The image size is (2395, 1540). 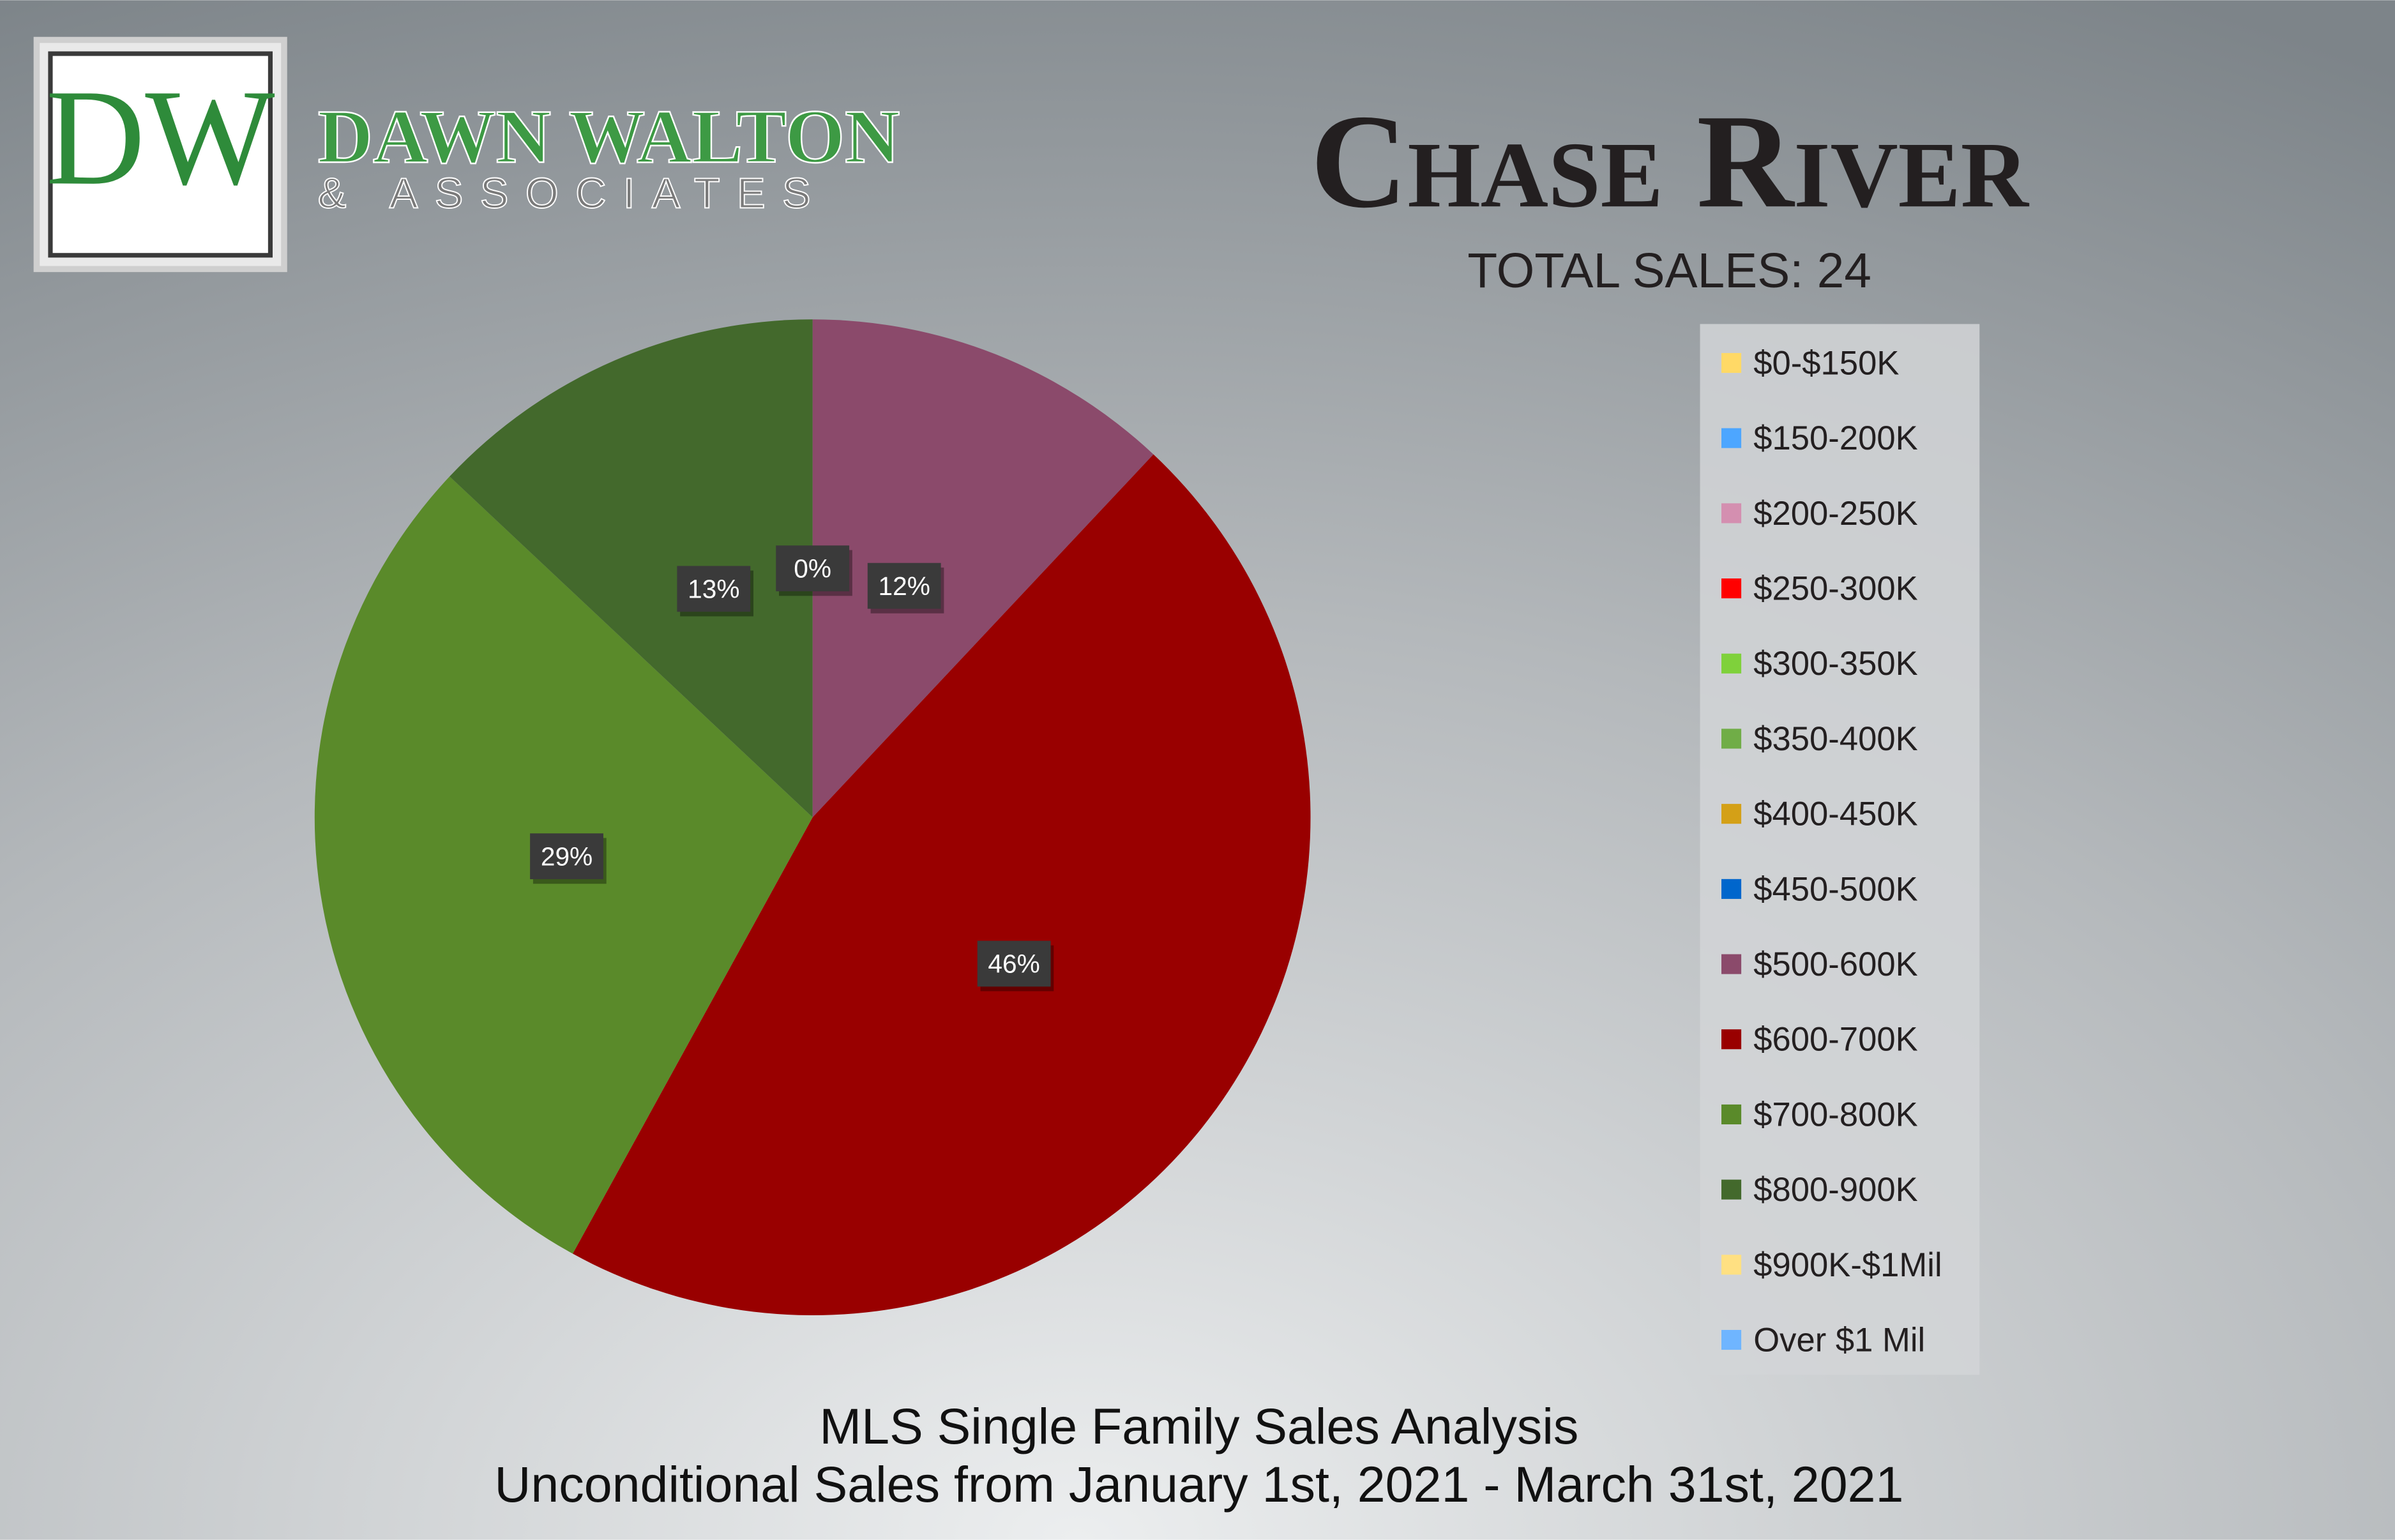 I want to click on data-label: 12%, so click(x=904, y=586).